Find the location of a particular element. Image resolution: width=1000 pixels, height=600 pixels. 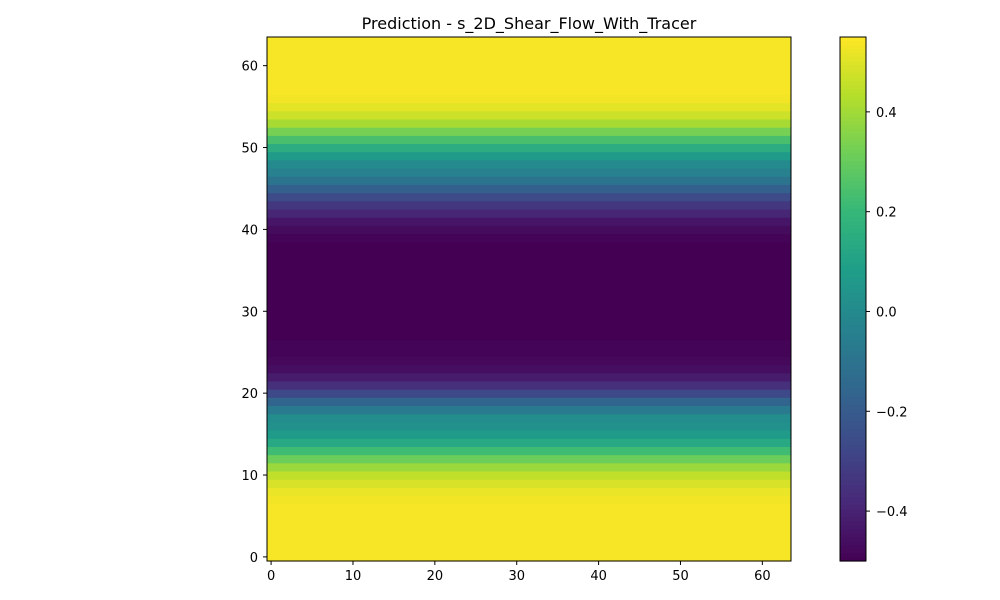

y-tick-label: 10 is located at coordinates (249, 476).